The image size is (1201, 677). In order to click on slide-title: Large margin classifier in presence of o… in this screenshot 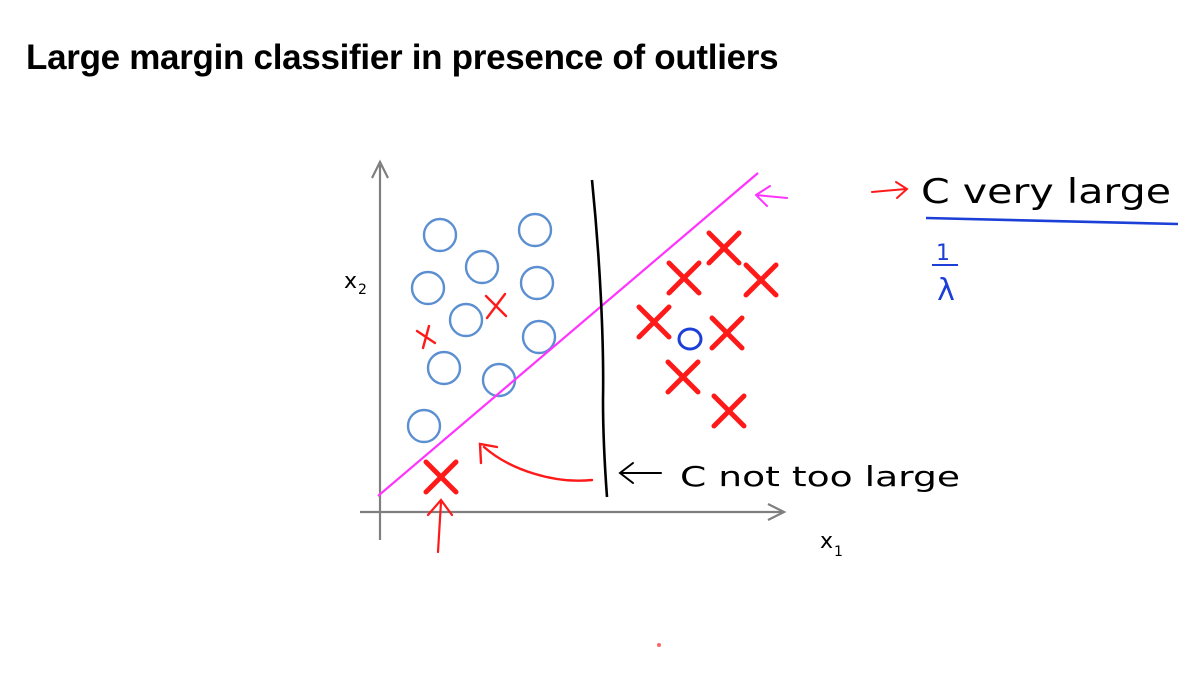, I will do `click(402, 57)`.